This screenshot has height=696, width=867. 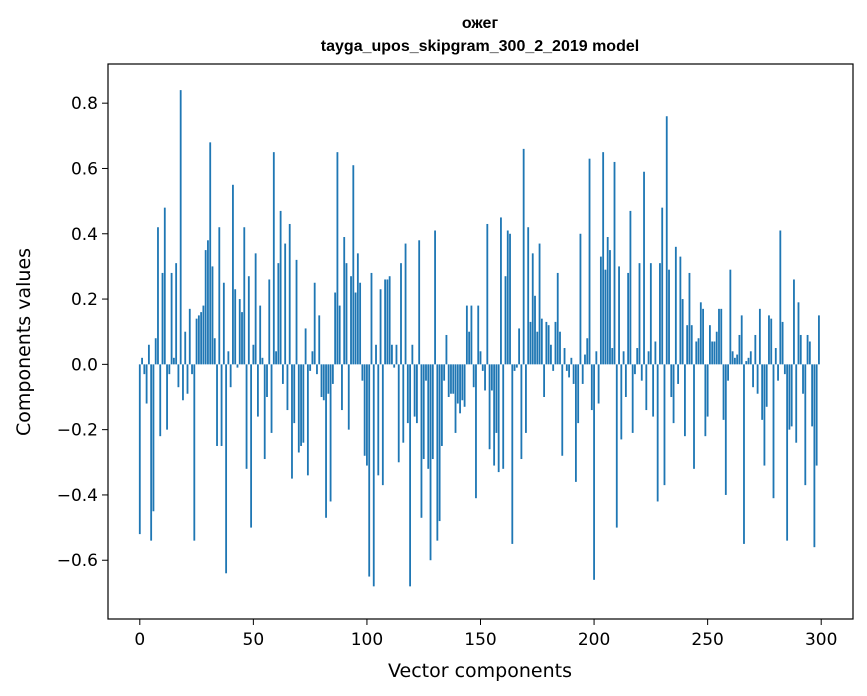 I want to click on chart-subtitle: tayga_upos_skipgram_300_2_2019 model, so click(x=480, y=46).